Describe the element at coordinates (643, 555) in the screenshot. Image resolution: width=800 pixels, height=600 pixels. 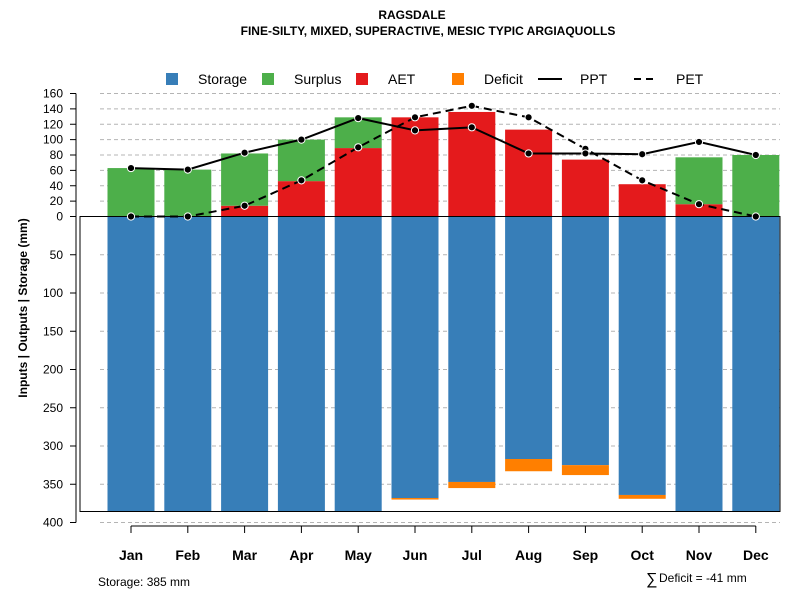
I see `x-tick-label: Oct` at that location.